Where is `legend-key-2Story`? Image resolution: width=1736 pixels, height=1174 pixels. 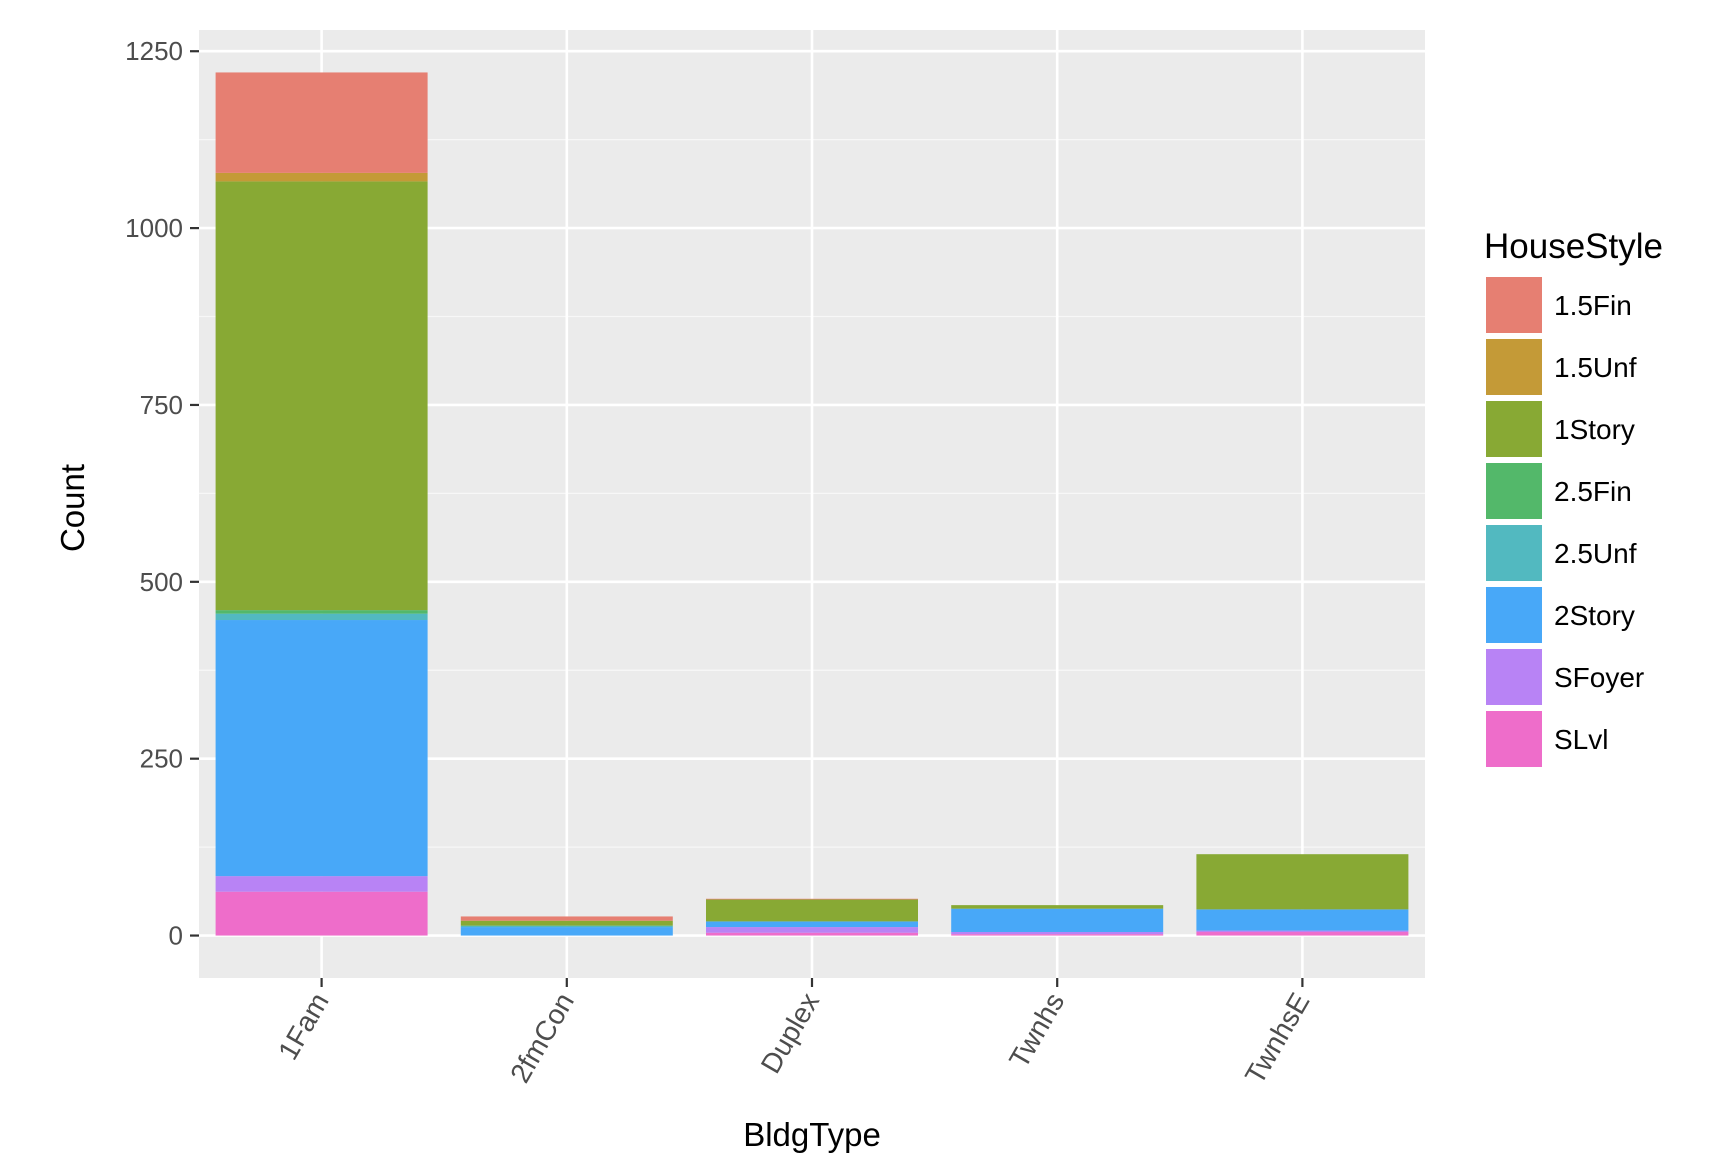 legend-key-2Story is located at coordinates (1514, 615).